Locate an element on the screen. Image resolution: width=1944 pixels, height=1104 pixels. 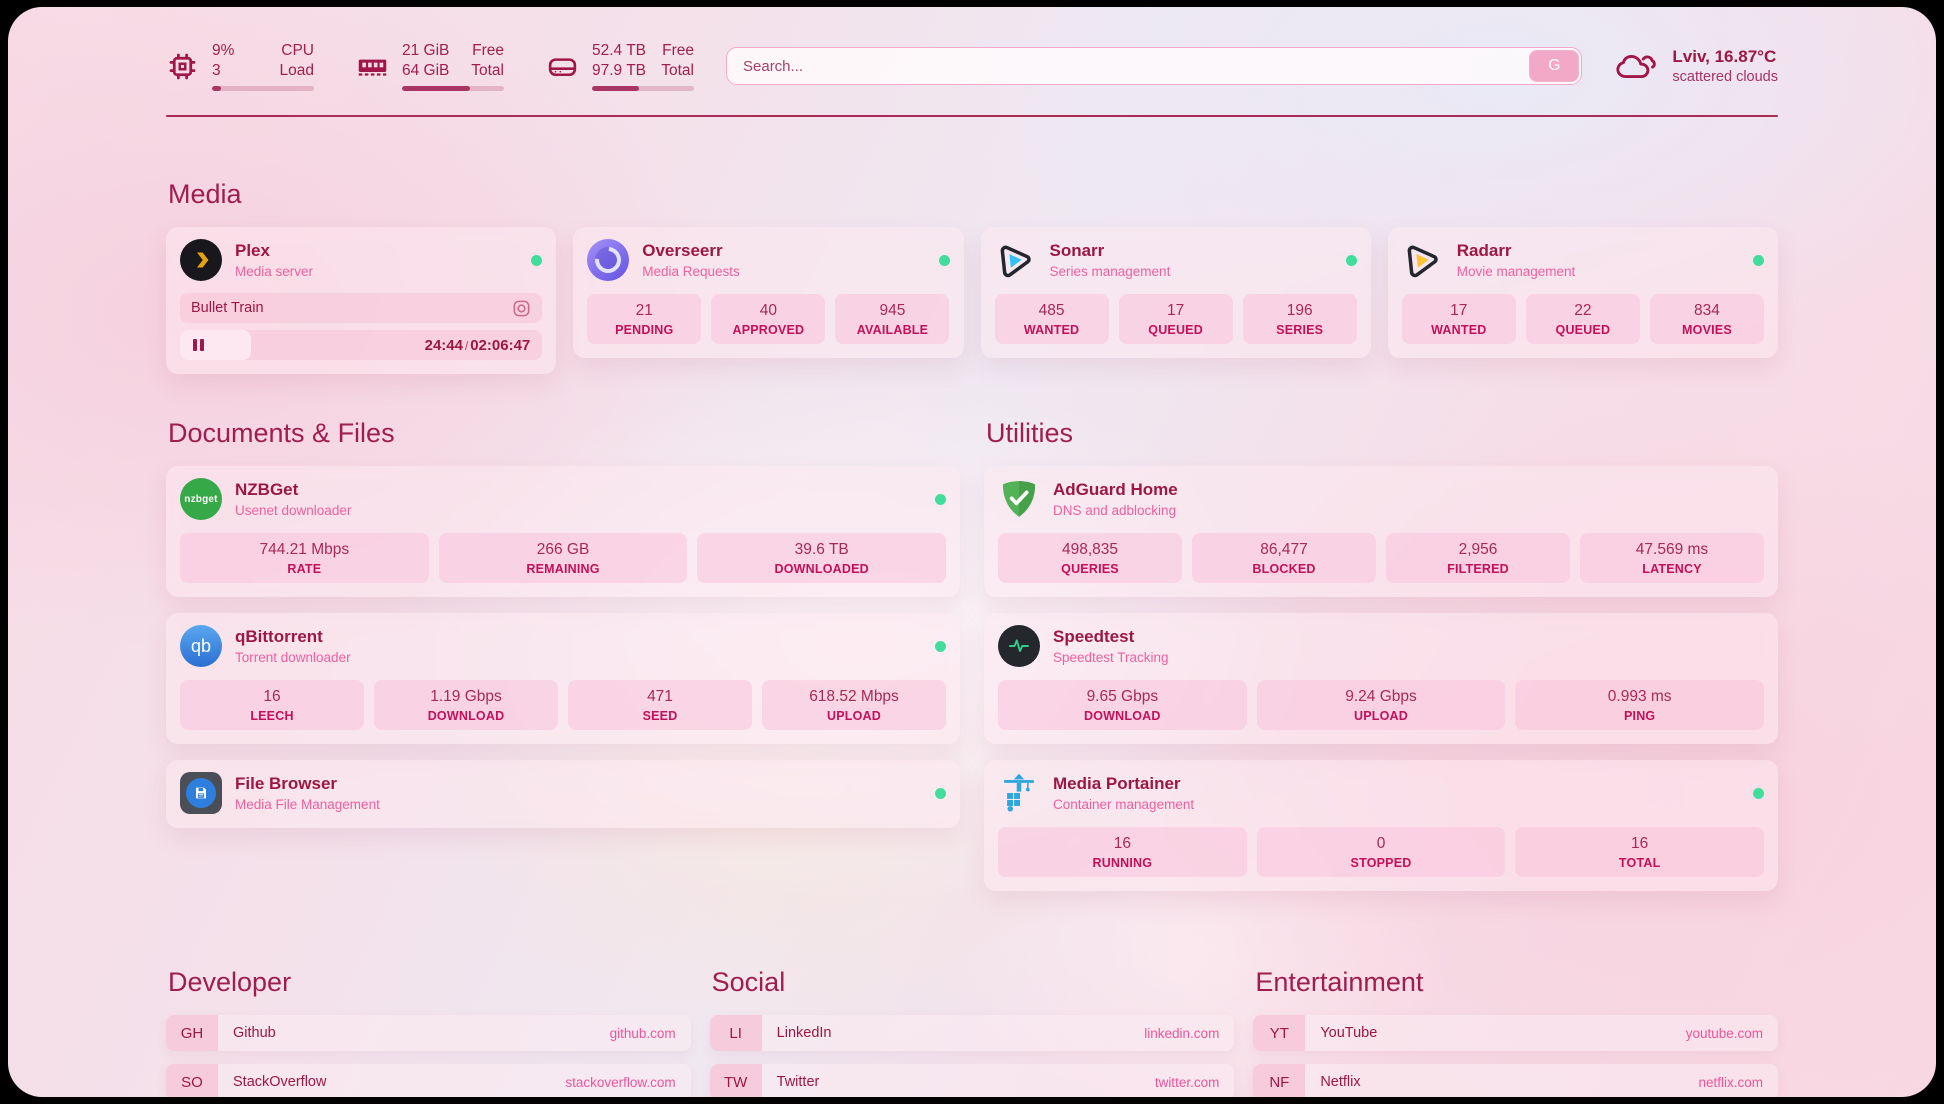
bookmark-youtube: YT YouTube youtube.com is located at coordinates (1515, 1033).